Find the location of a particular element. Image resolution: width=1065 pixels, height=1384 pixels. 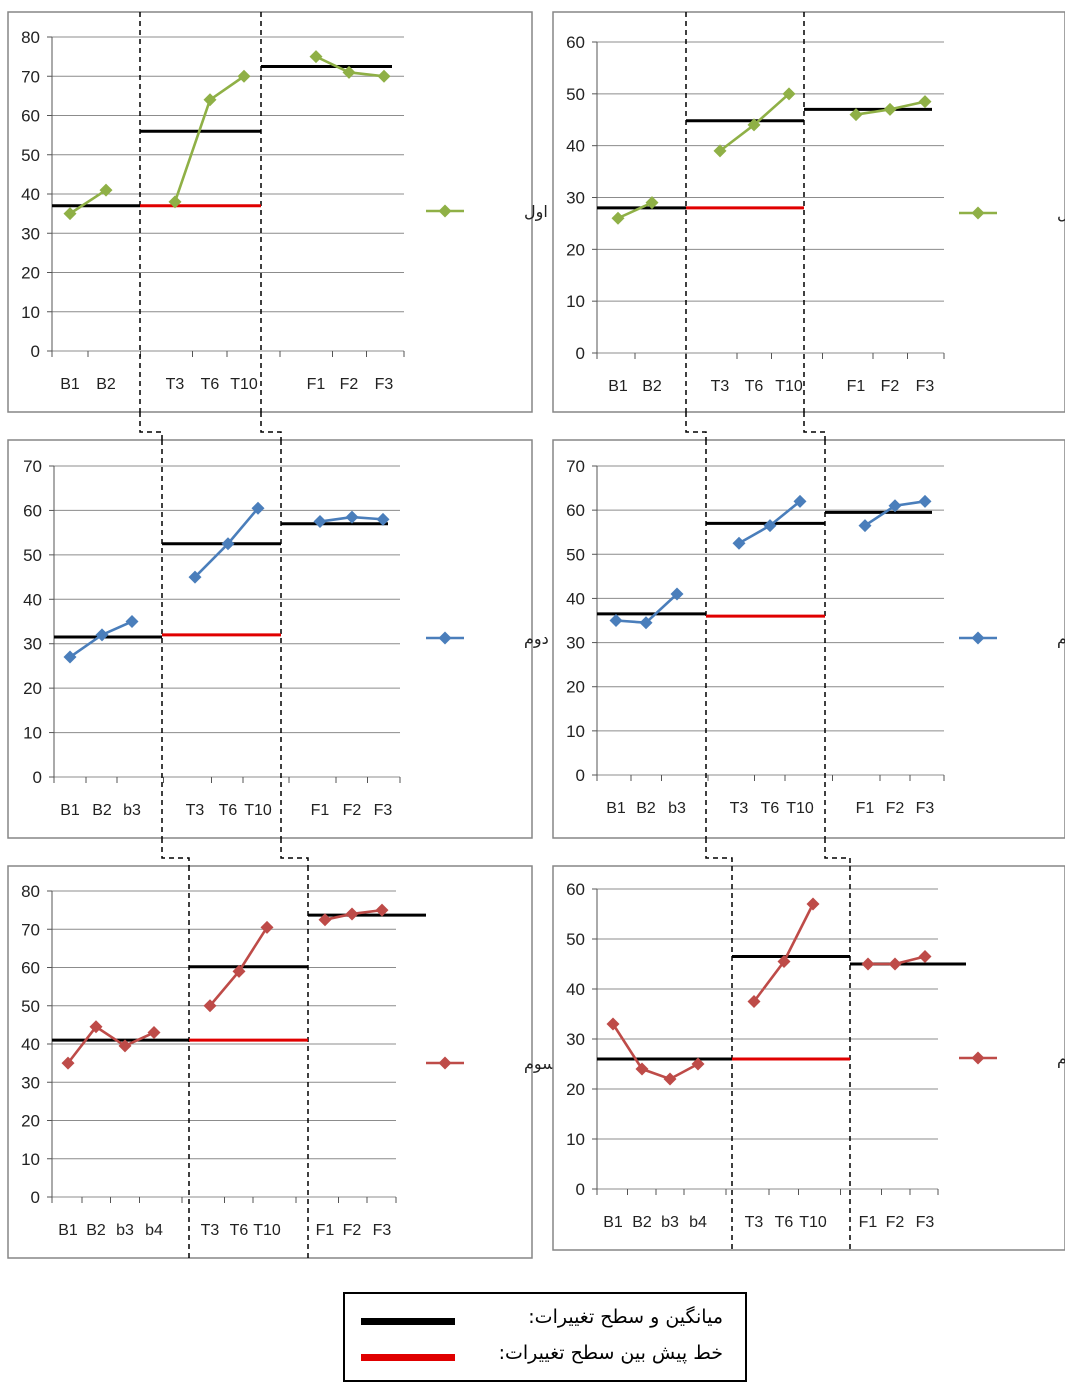

legend-label-projection: خط پیش بین سطح تغییرات: is located at coordinates (610, 1353).